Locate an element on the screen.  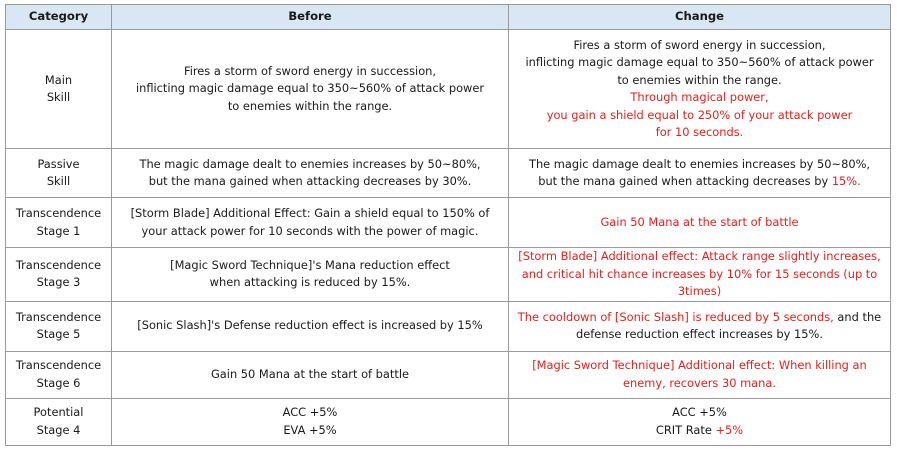
category-line: Main is located at coordinates (58, 79).